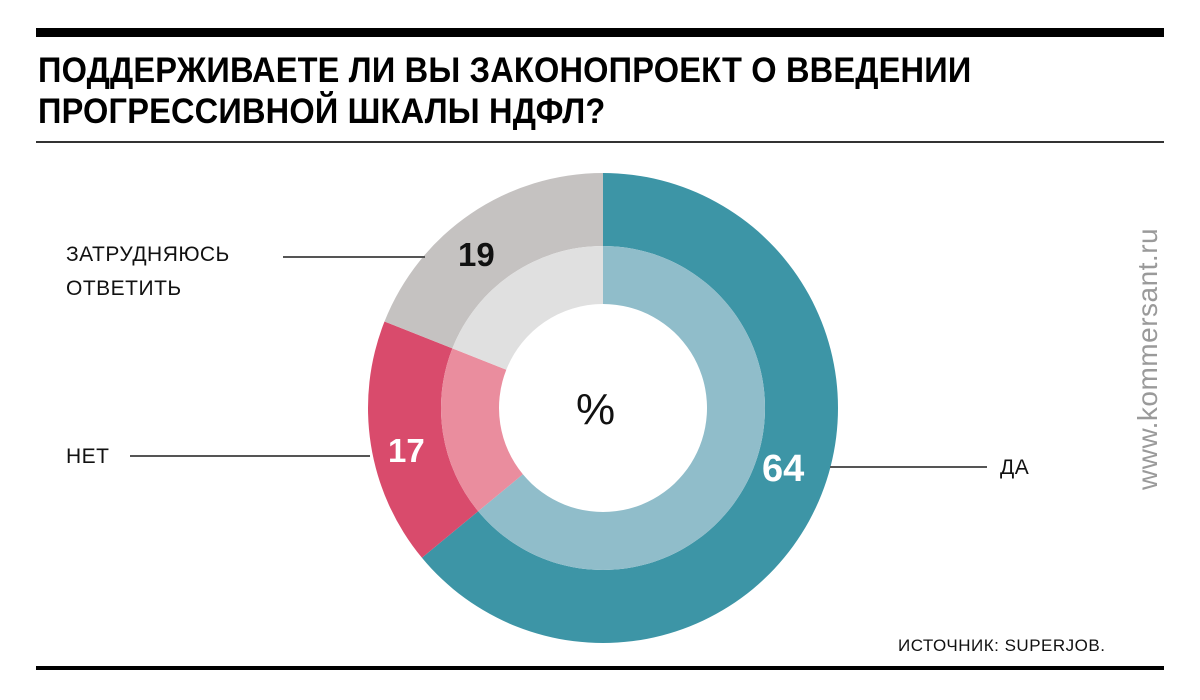  What do you see at coordinates (1147, 358) in the screenshot?
I see `watermark: www.kommersant.ru` at bounding box center [1147, 358].